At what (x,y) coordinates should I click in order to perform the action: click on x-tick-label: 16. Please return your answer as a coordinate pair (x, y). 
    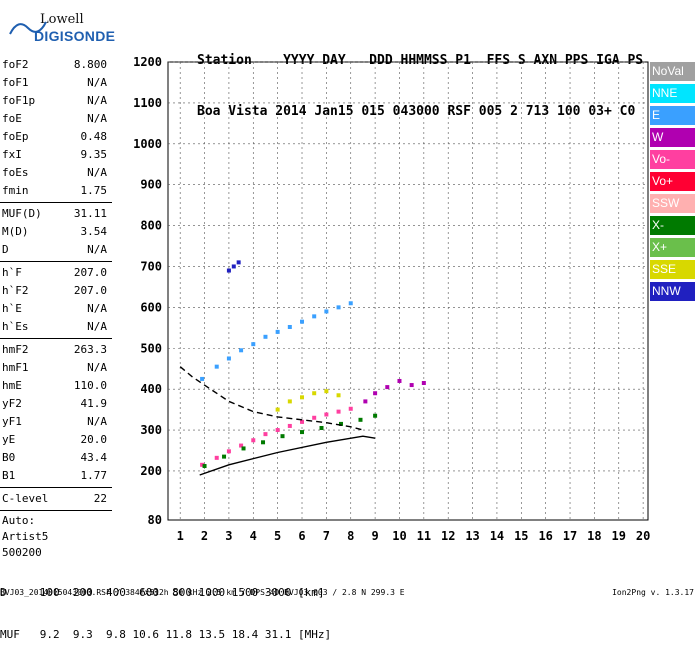
    Looking at the image, I should click on (545, 536).